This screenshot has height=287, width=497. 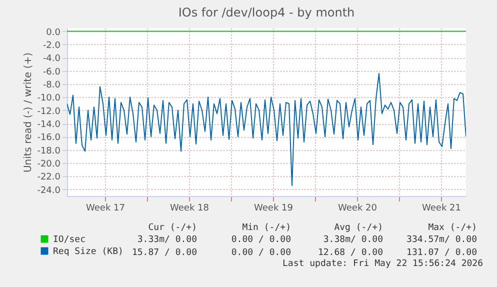 I want to click on y-tick-label: 0.0, so click(x=53, y=33).